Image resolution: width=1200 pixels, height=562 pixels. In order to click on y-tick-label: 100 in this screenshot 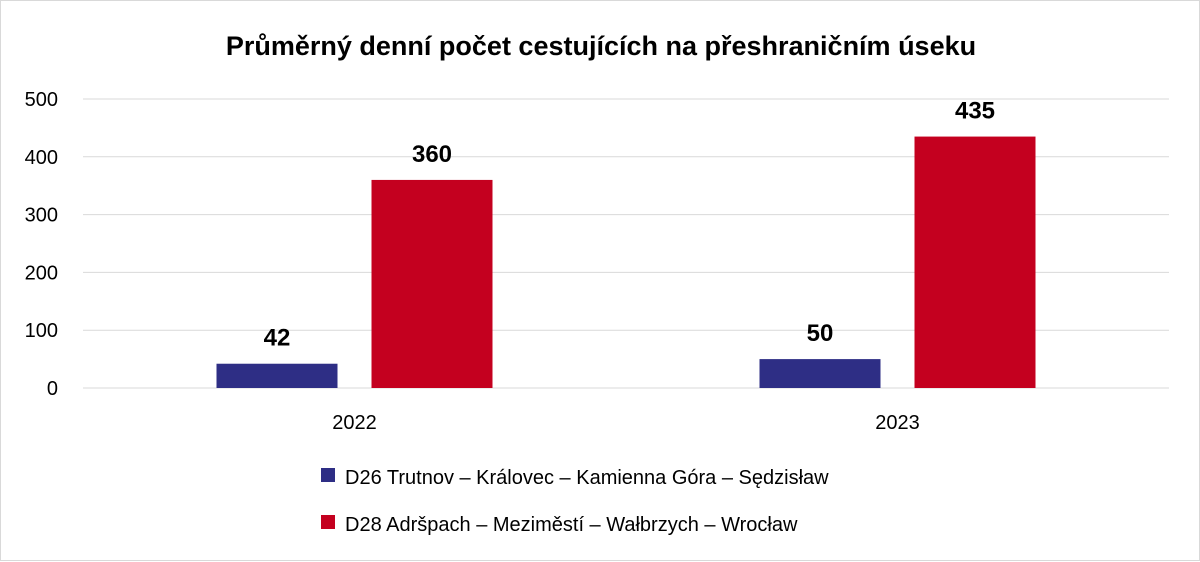, I will do `click(41, 331)`.